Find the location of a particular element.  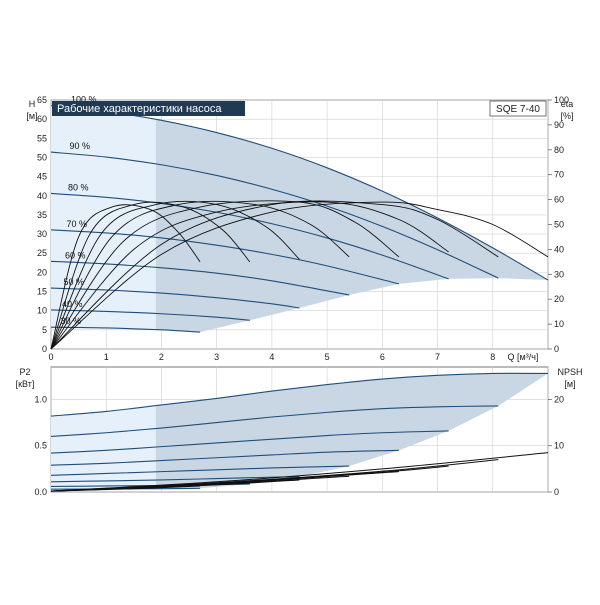

power-axis-unit: [кВт] is located at coordinates (25, 384).